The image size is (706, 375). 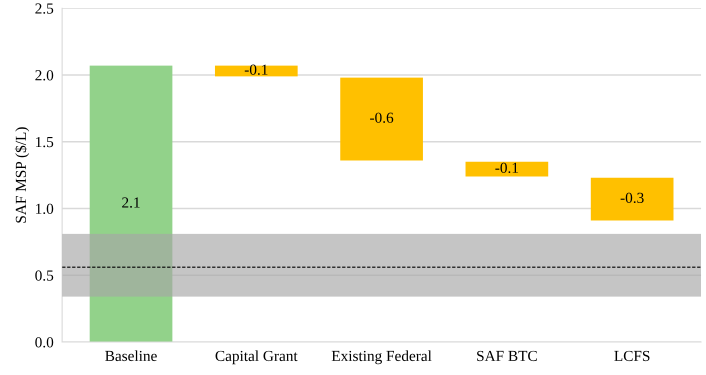 What do you see at coordinates (22, 175) in the screenshot?
I see `y-axis-title: SAF MSP ($/L)` at bounding box center [22, 175].